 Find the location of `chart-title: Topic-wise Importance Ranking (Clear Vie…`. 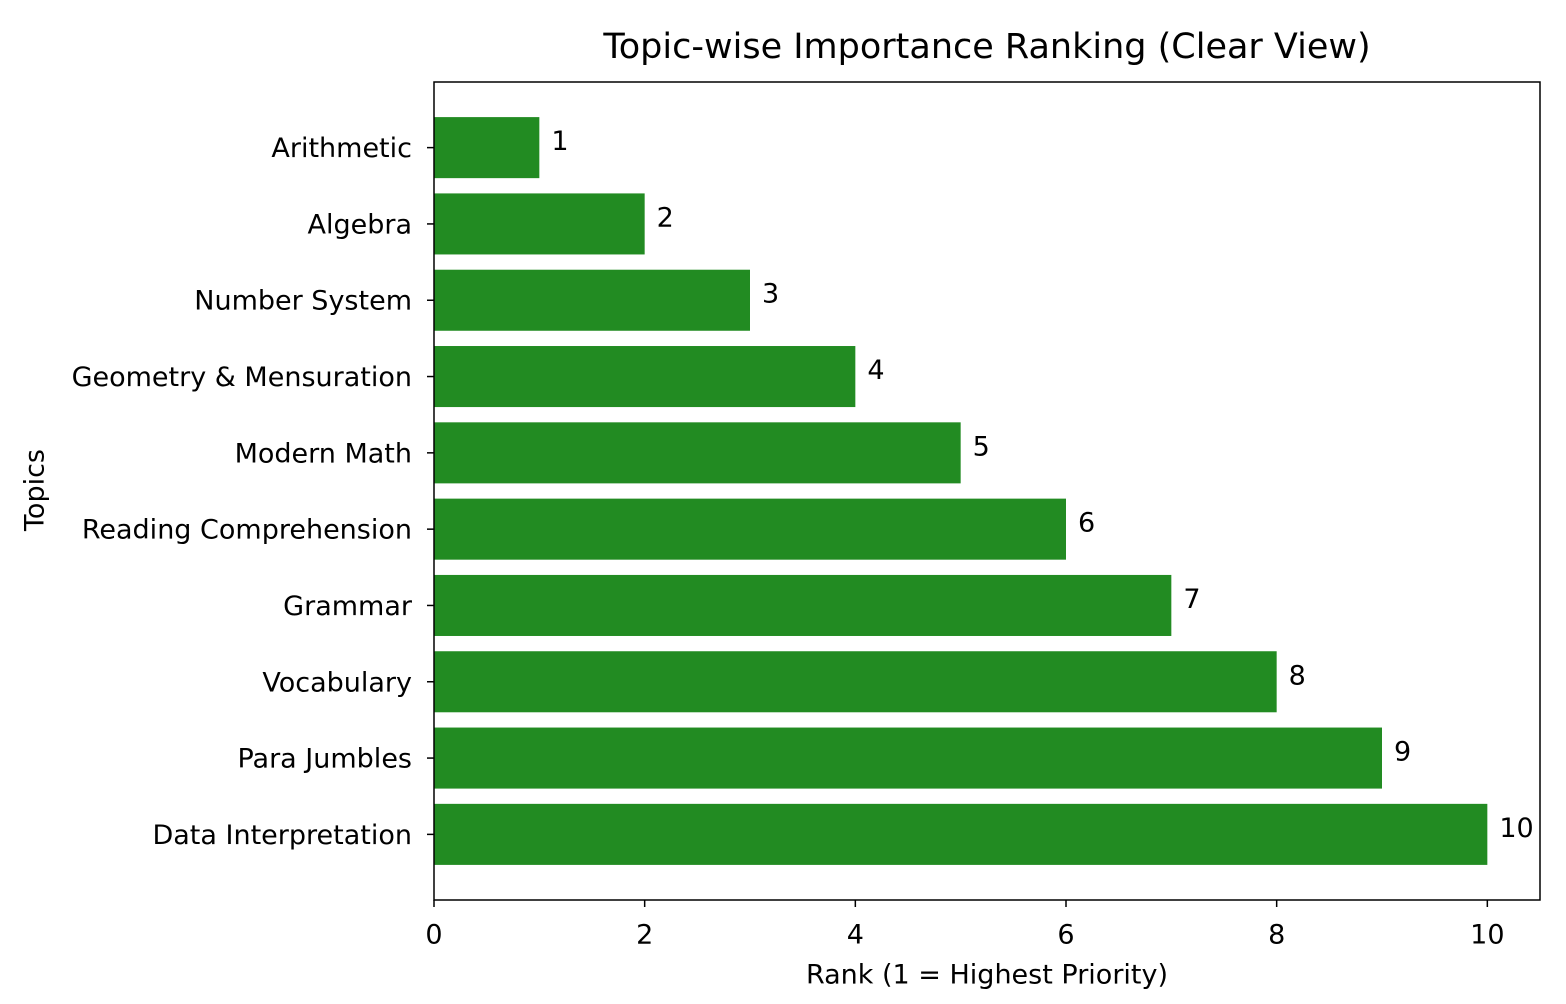

chart-title: Topic-wise Importance Ranking (Clear Vie… is located at coordinates (986, 47).